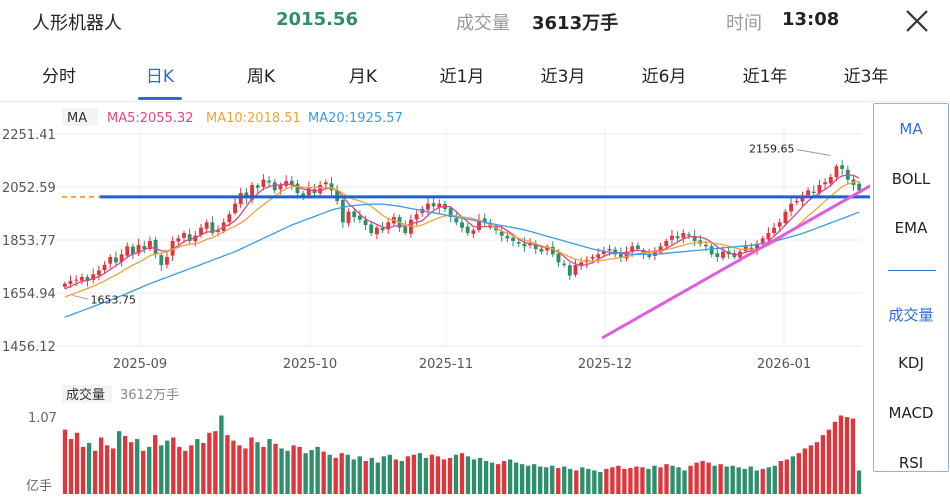  Describe the element at coordinates (911, 179) in the screenshot. I see `indicator-boll: BOLL` at that location.